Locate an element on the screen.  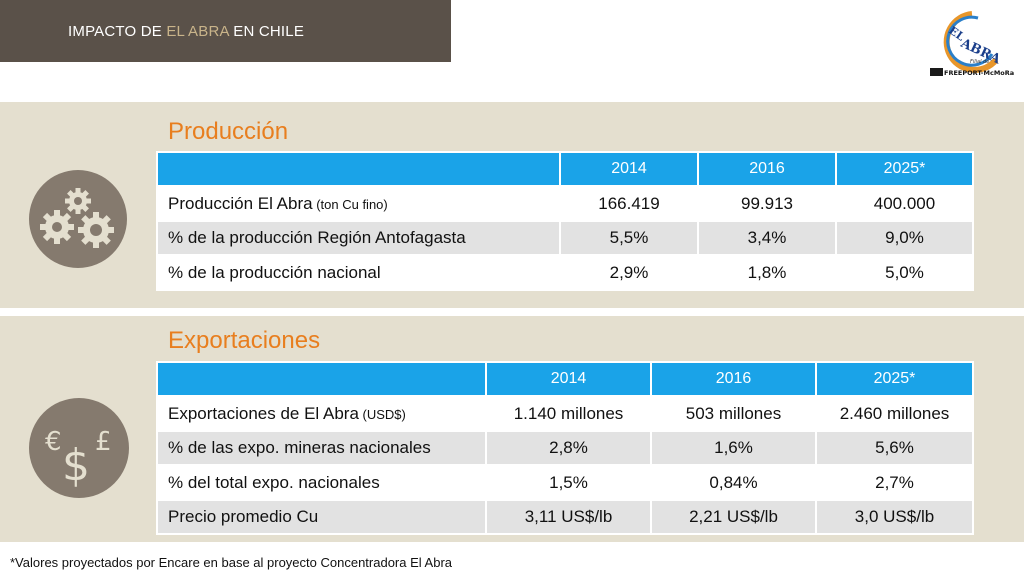
table-cell: 2,9% is located at coordinates (629, 272).